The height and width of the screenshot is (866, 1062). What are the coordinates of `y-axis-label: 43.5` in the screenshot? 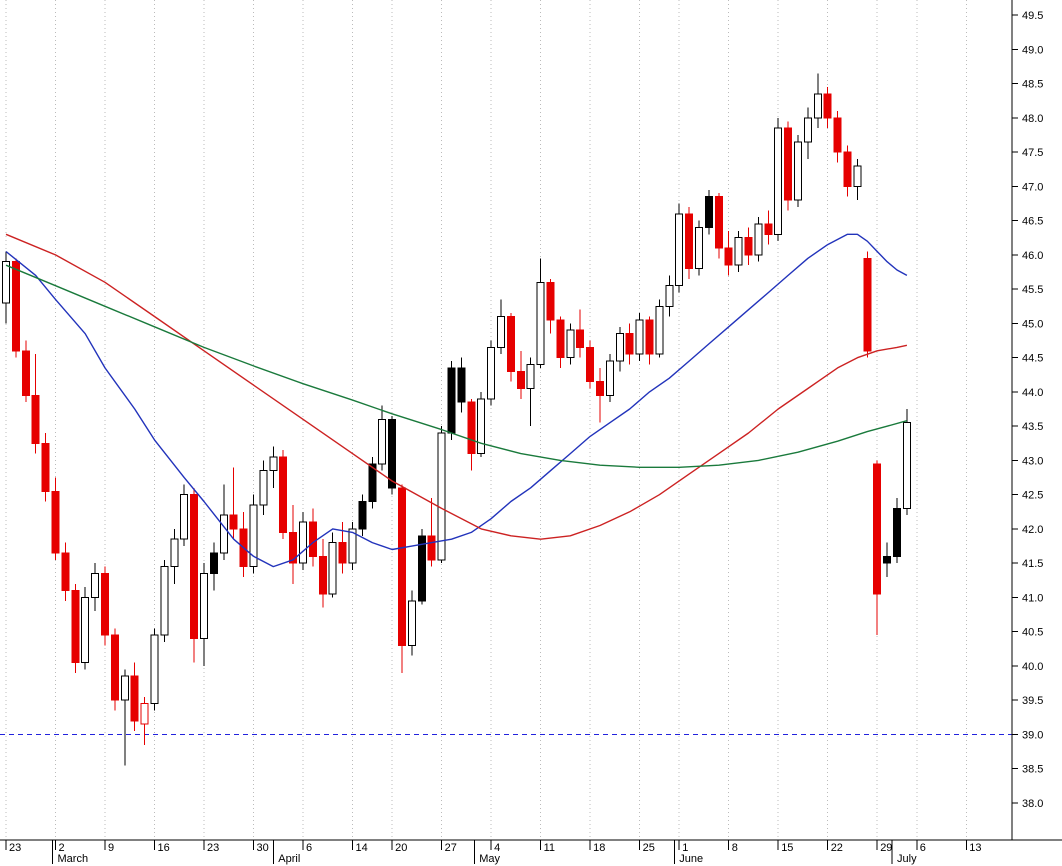 It's located at (1032, 427).